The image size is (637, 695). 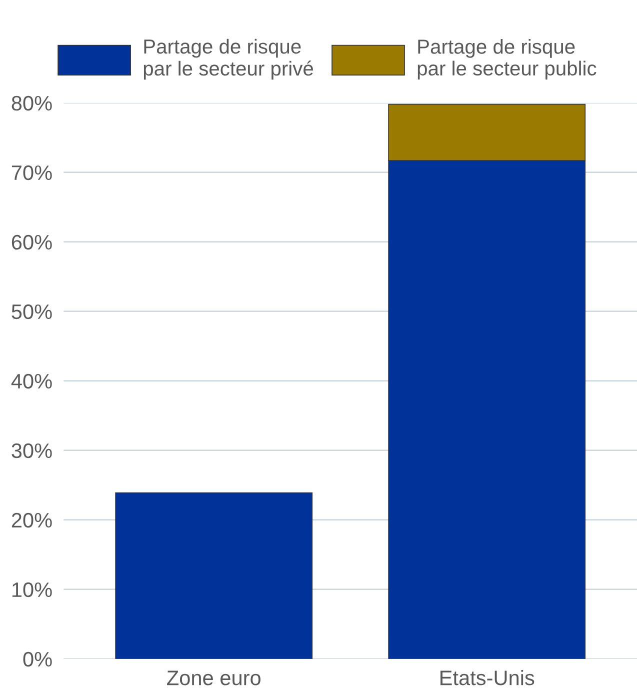 What do you see at coordinates (37, 659) in the screenshot?
I see `y-tick-label: 0%` at bounding box center [37, 659].